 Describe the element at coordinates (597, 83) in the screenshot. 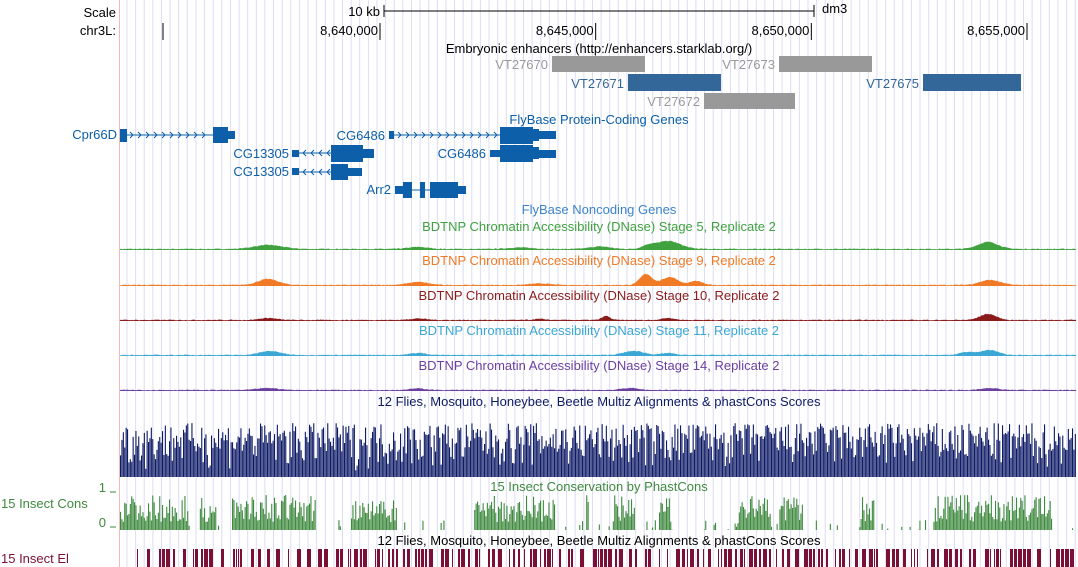

I see `enhancer-VT27671-label: VT27671` at that location.